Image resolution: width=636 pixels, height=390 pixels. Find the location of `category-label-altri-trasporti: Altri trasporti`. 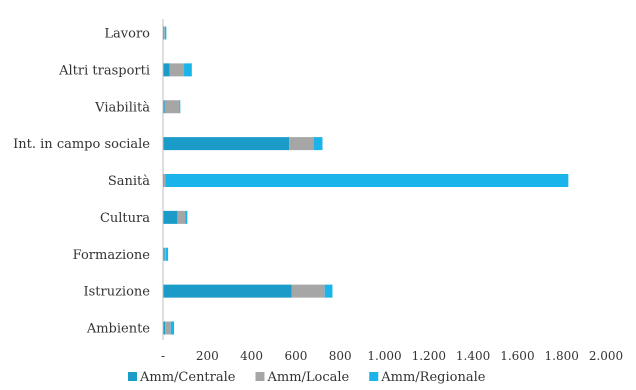

category-label-altri-trasporti: Altri trasporti is located at coordinates (104, 70).